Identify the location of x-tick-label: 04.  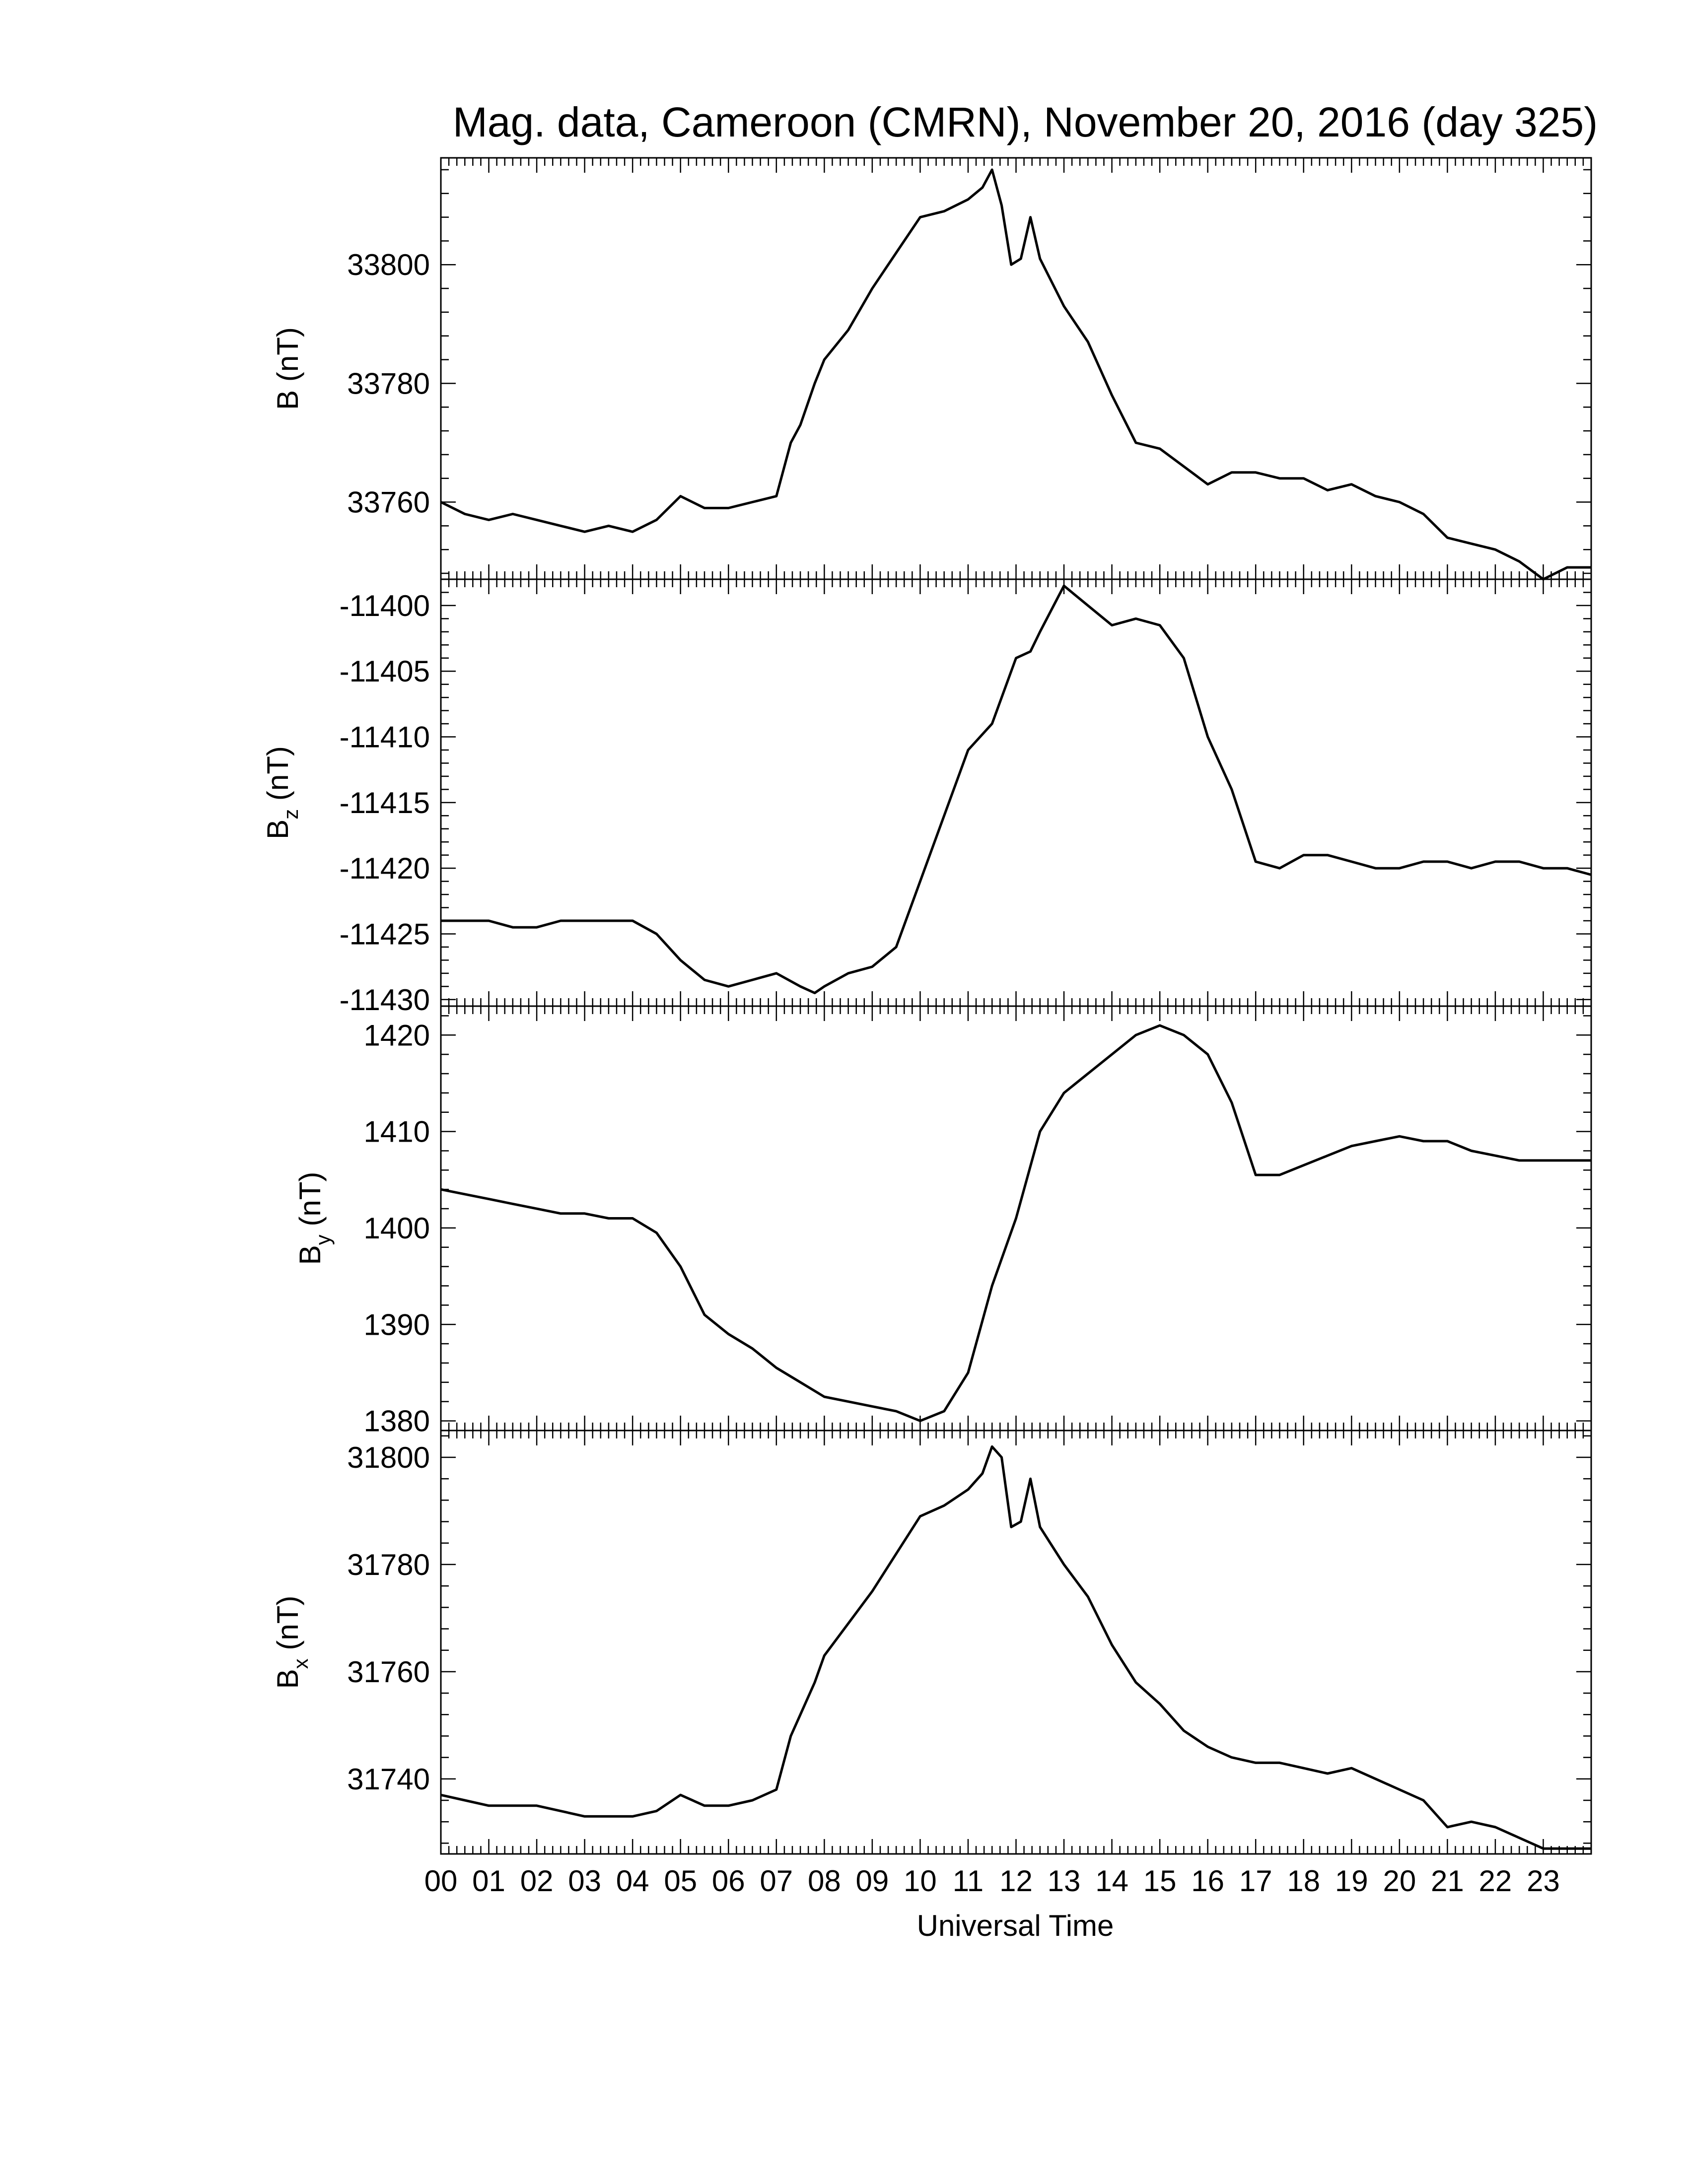
(632, 1881).